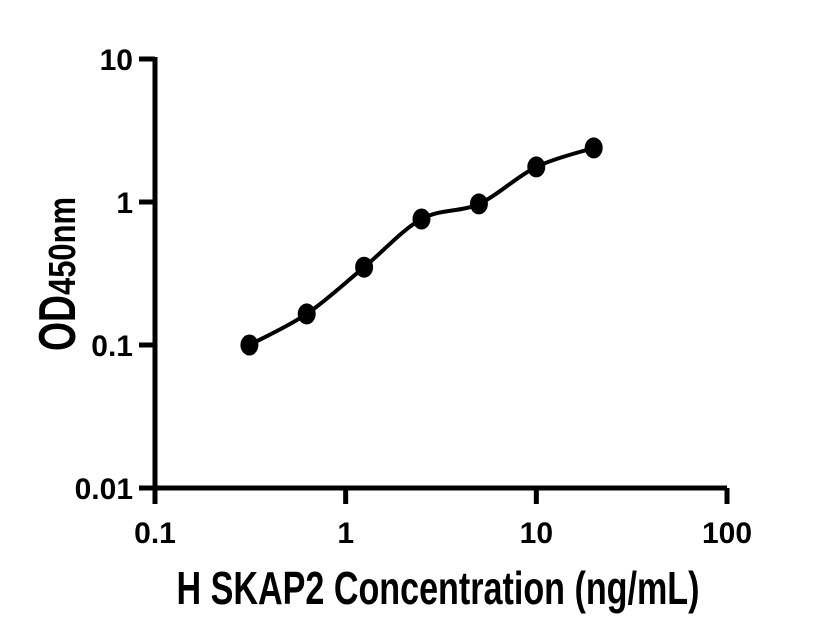 This screenshot has width=816, height=640. What do you see at coordinates (147, 273) in the screenshot?
I see `y-axis-ticks` at bounding box center [147, 273].